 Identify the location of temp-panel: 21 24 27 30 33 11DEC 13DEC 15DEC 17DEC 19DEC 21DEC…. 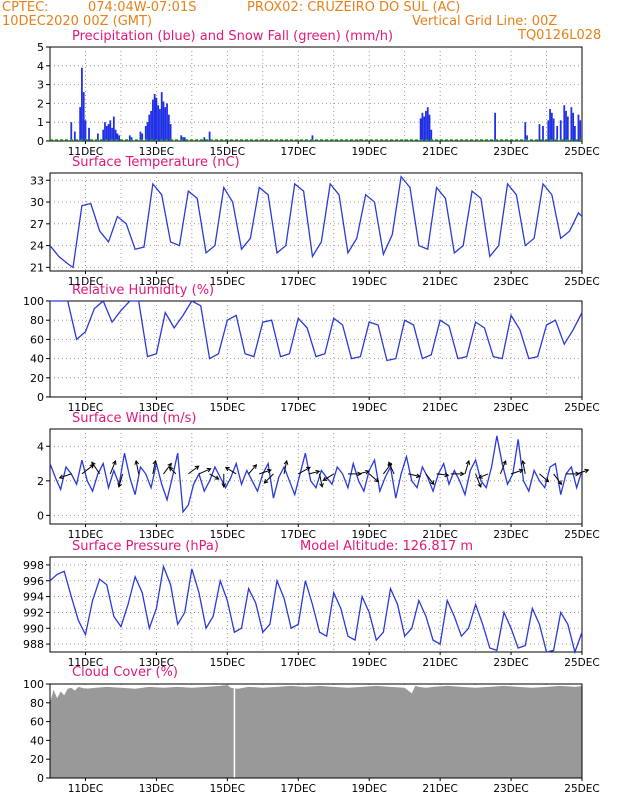
(315, 230).